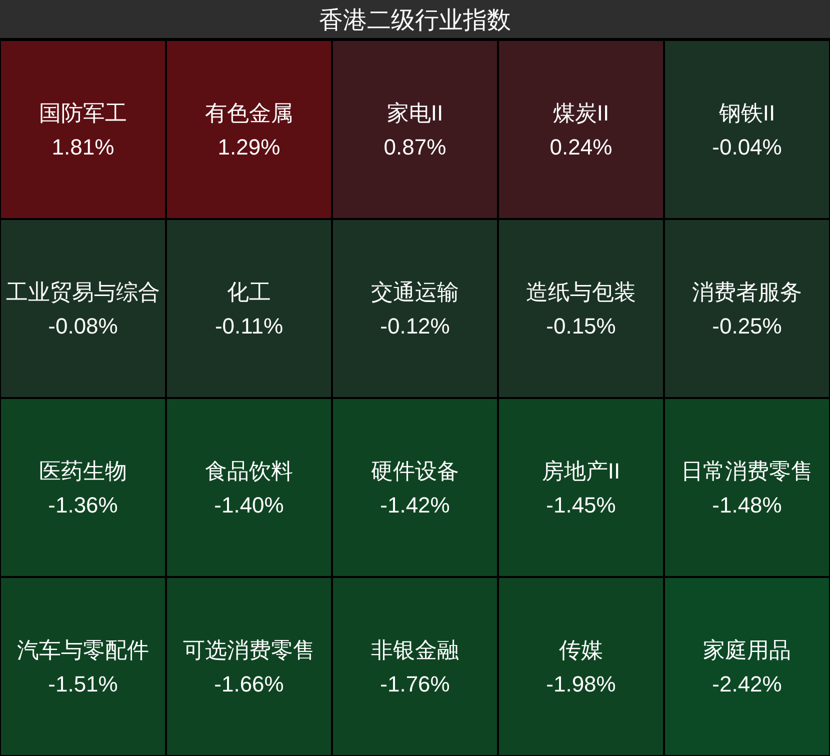  What do you see at coordinates (581, 471) in the screenshot?
I see `category-label: 房地产II` at bounding box center [581, 471].